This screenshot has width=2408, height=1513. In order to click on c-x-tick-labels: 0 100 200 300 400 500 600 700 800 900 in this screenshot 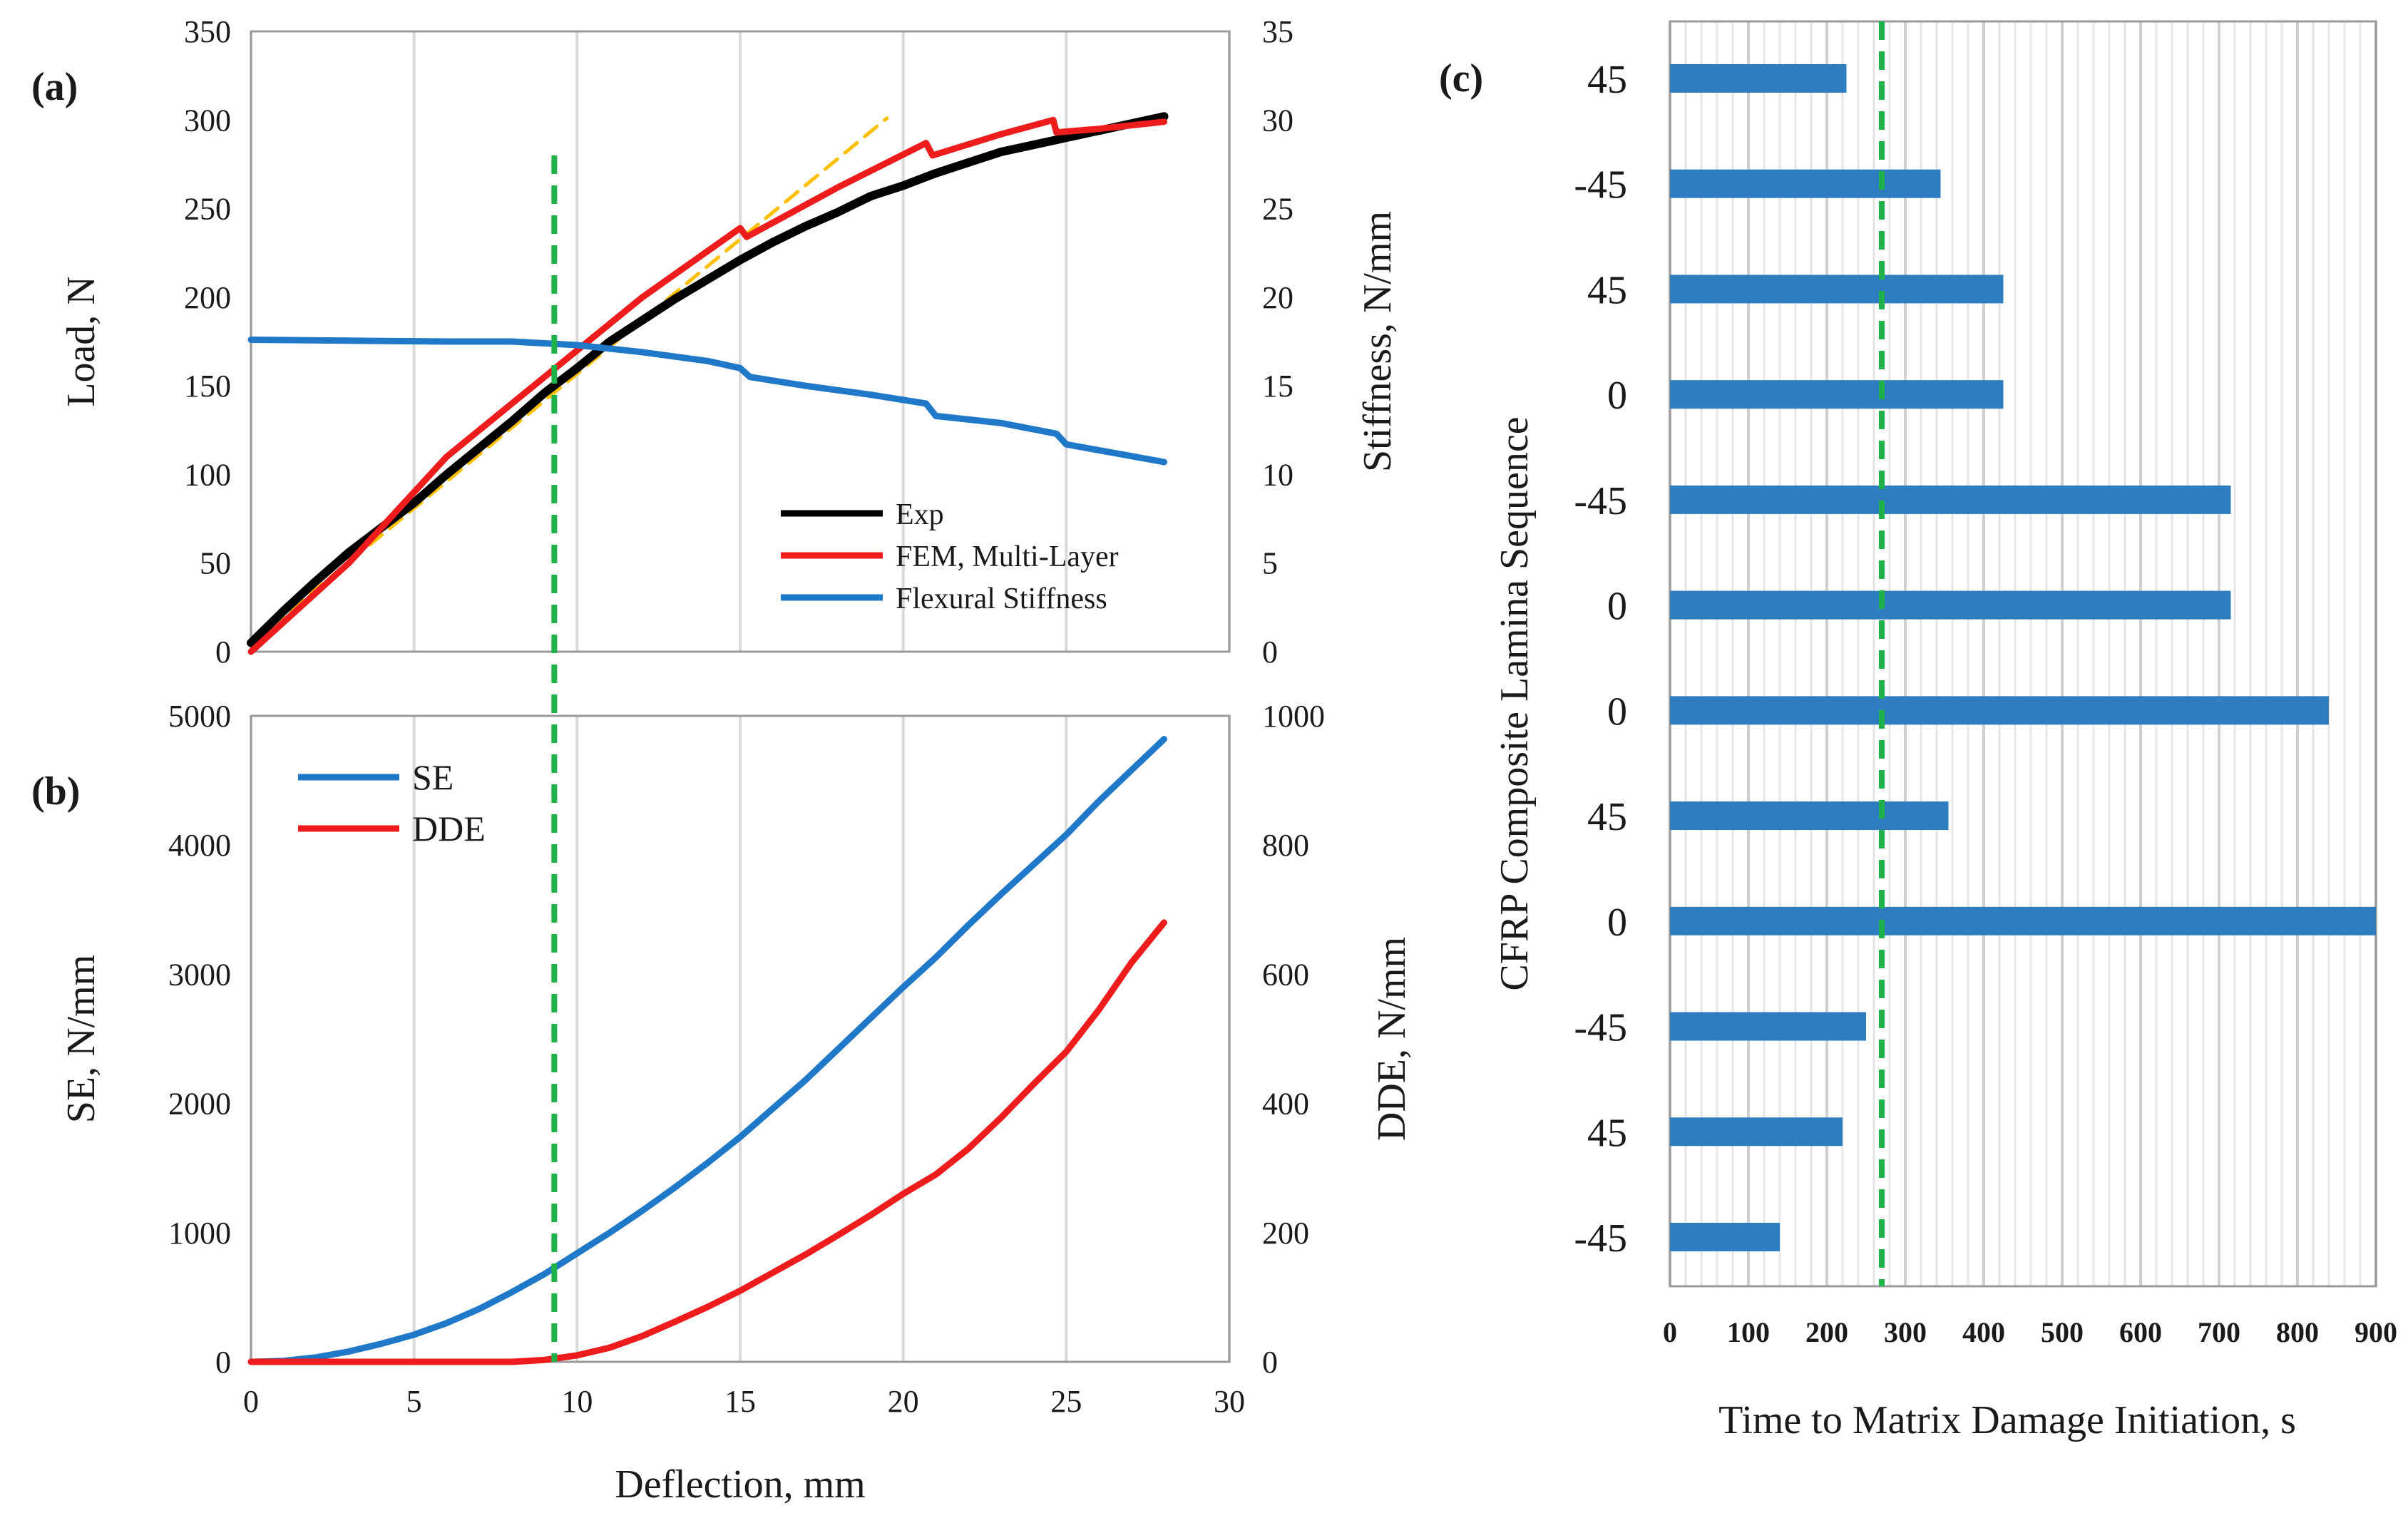, I will do `click(2030, 1332)`.